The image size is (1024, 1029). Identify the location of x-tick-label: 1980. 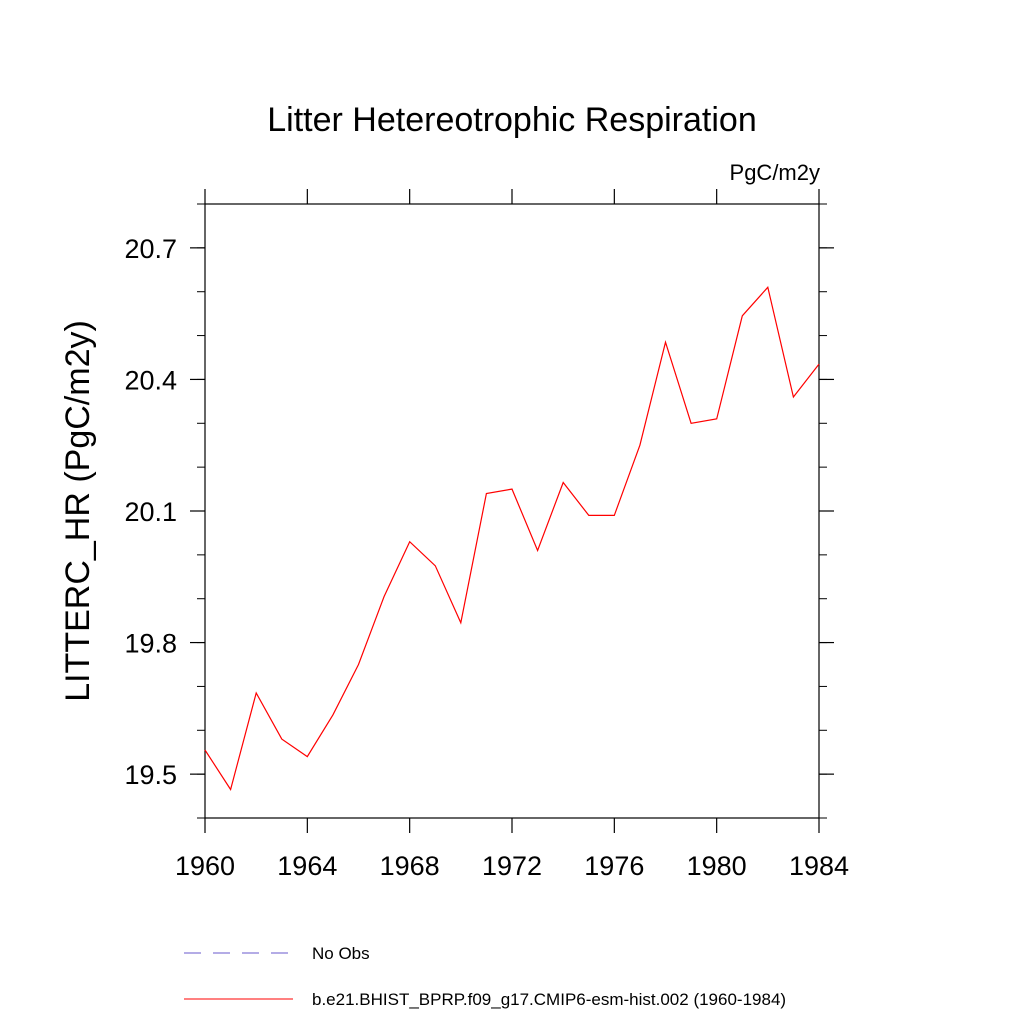
(717, 866).